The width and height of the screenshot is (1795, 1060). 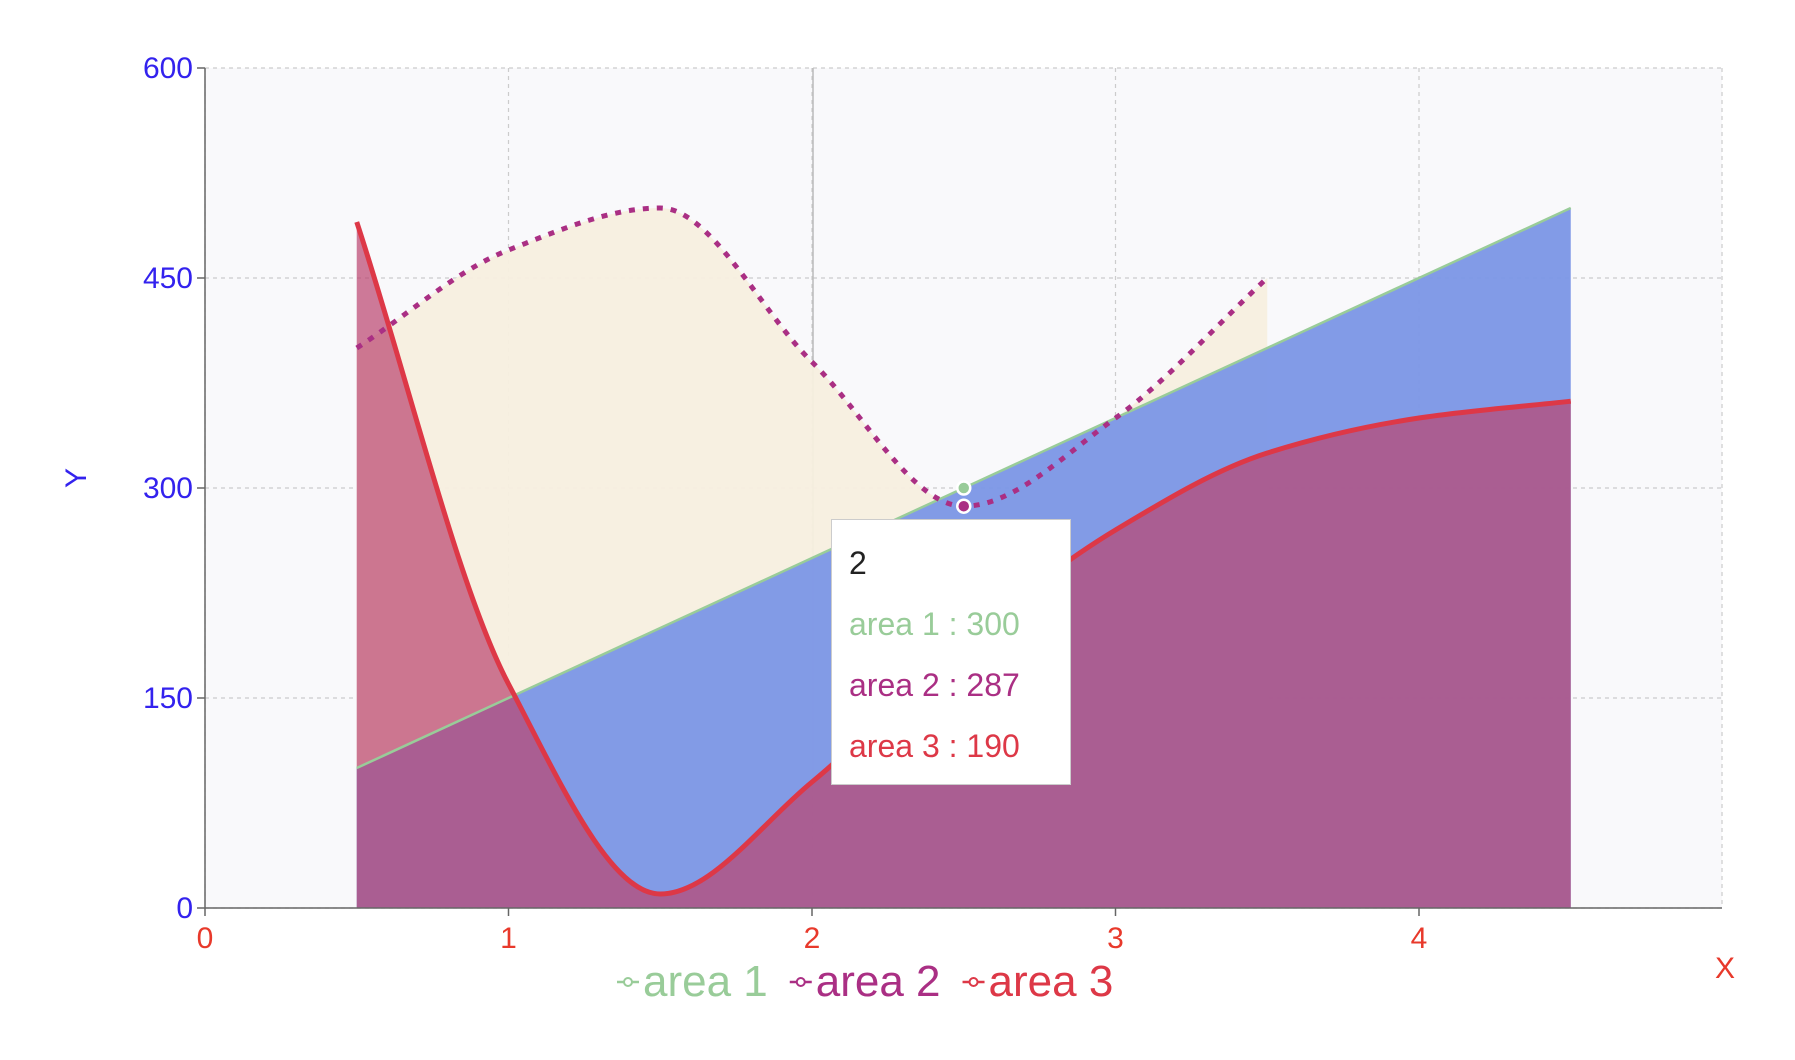 What do you see at coordinates (951, 652) in the screenshot?
I see `tooltip: 2 area 1 : 300 area 2 : 287 area 3 : 190` at bounding box center [951, 652].